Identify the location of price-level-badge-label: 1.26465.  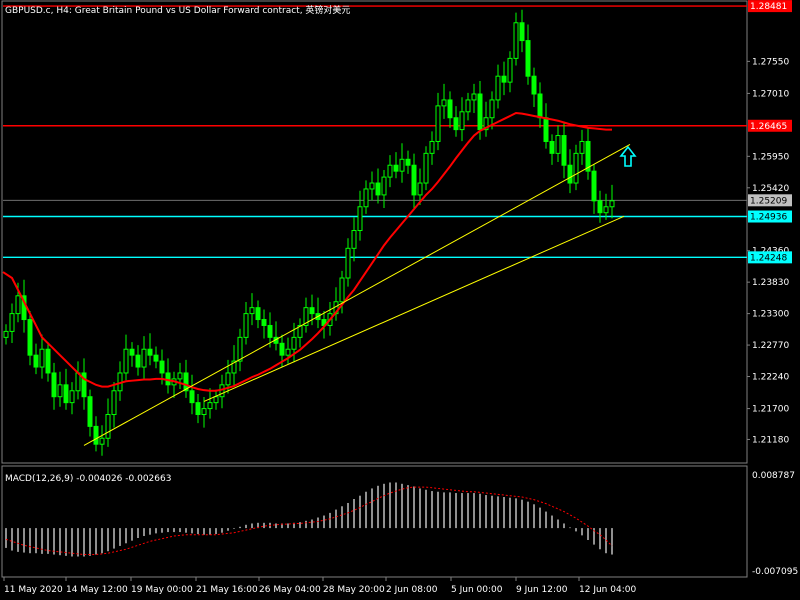
(768, 127).